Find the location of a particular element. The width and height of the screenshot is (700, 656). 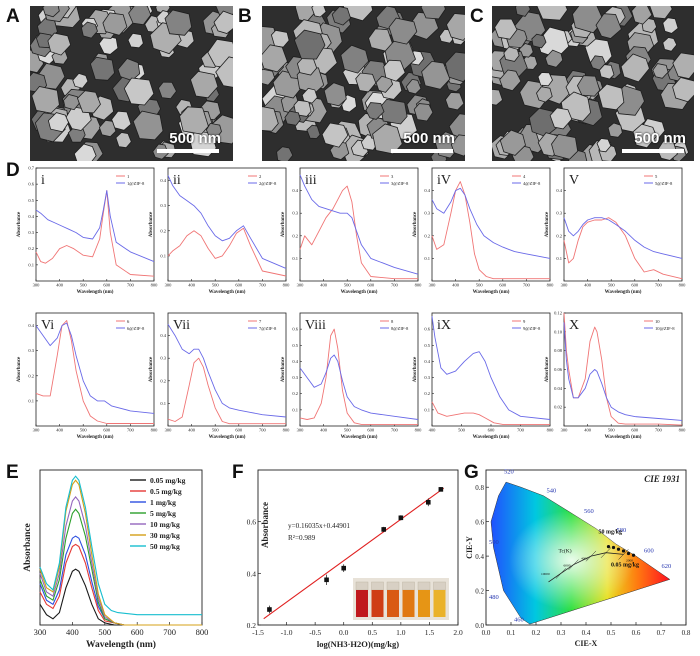

x-tick-label: 600 is located at coordinates (107, 430).